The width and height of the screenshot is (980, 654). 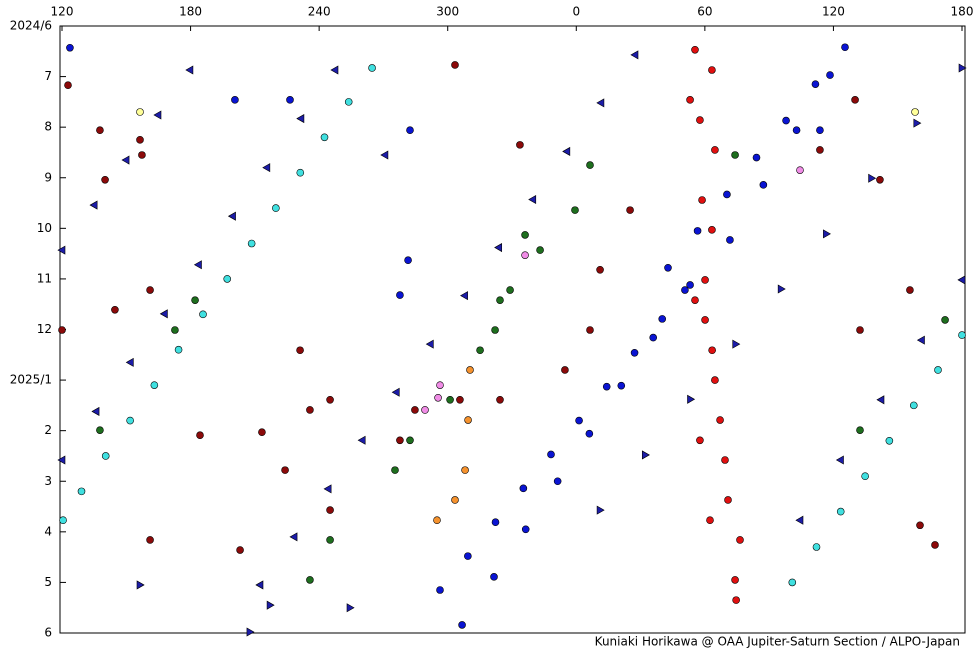 What do you see at coordinates (48, 177) in the screenshot?
I see `y-tick-label: 9` at bounding box center [48, 177].